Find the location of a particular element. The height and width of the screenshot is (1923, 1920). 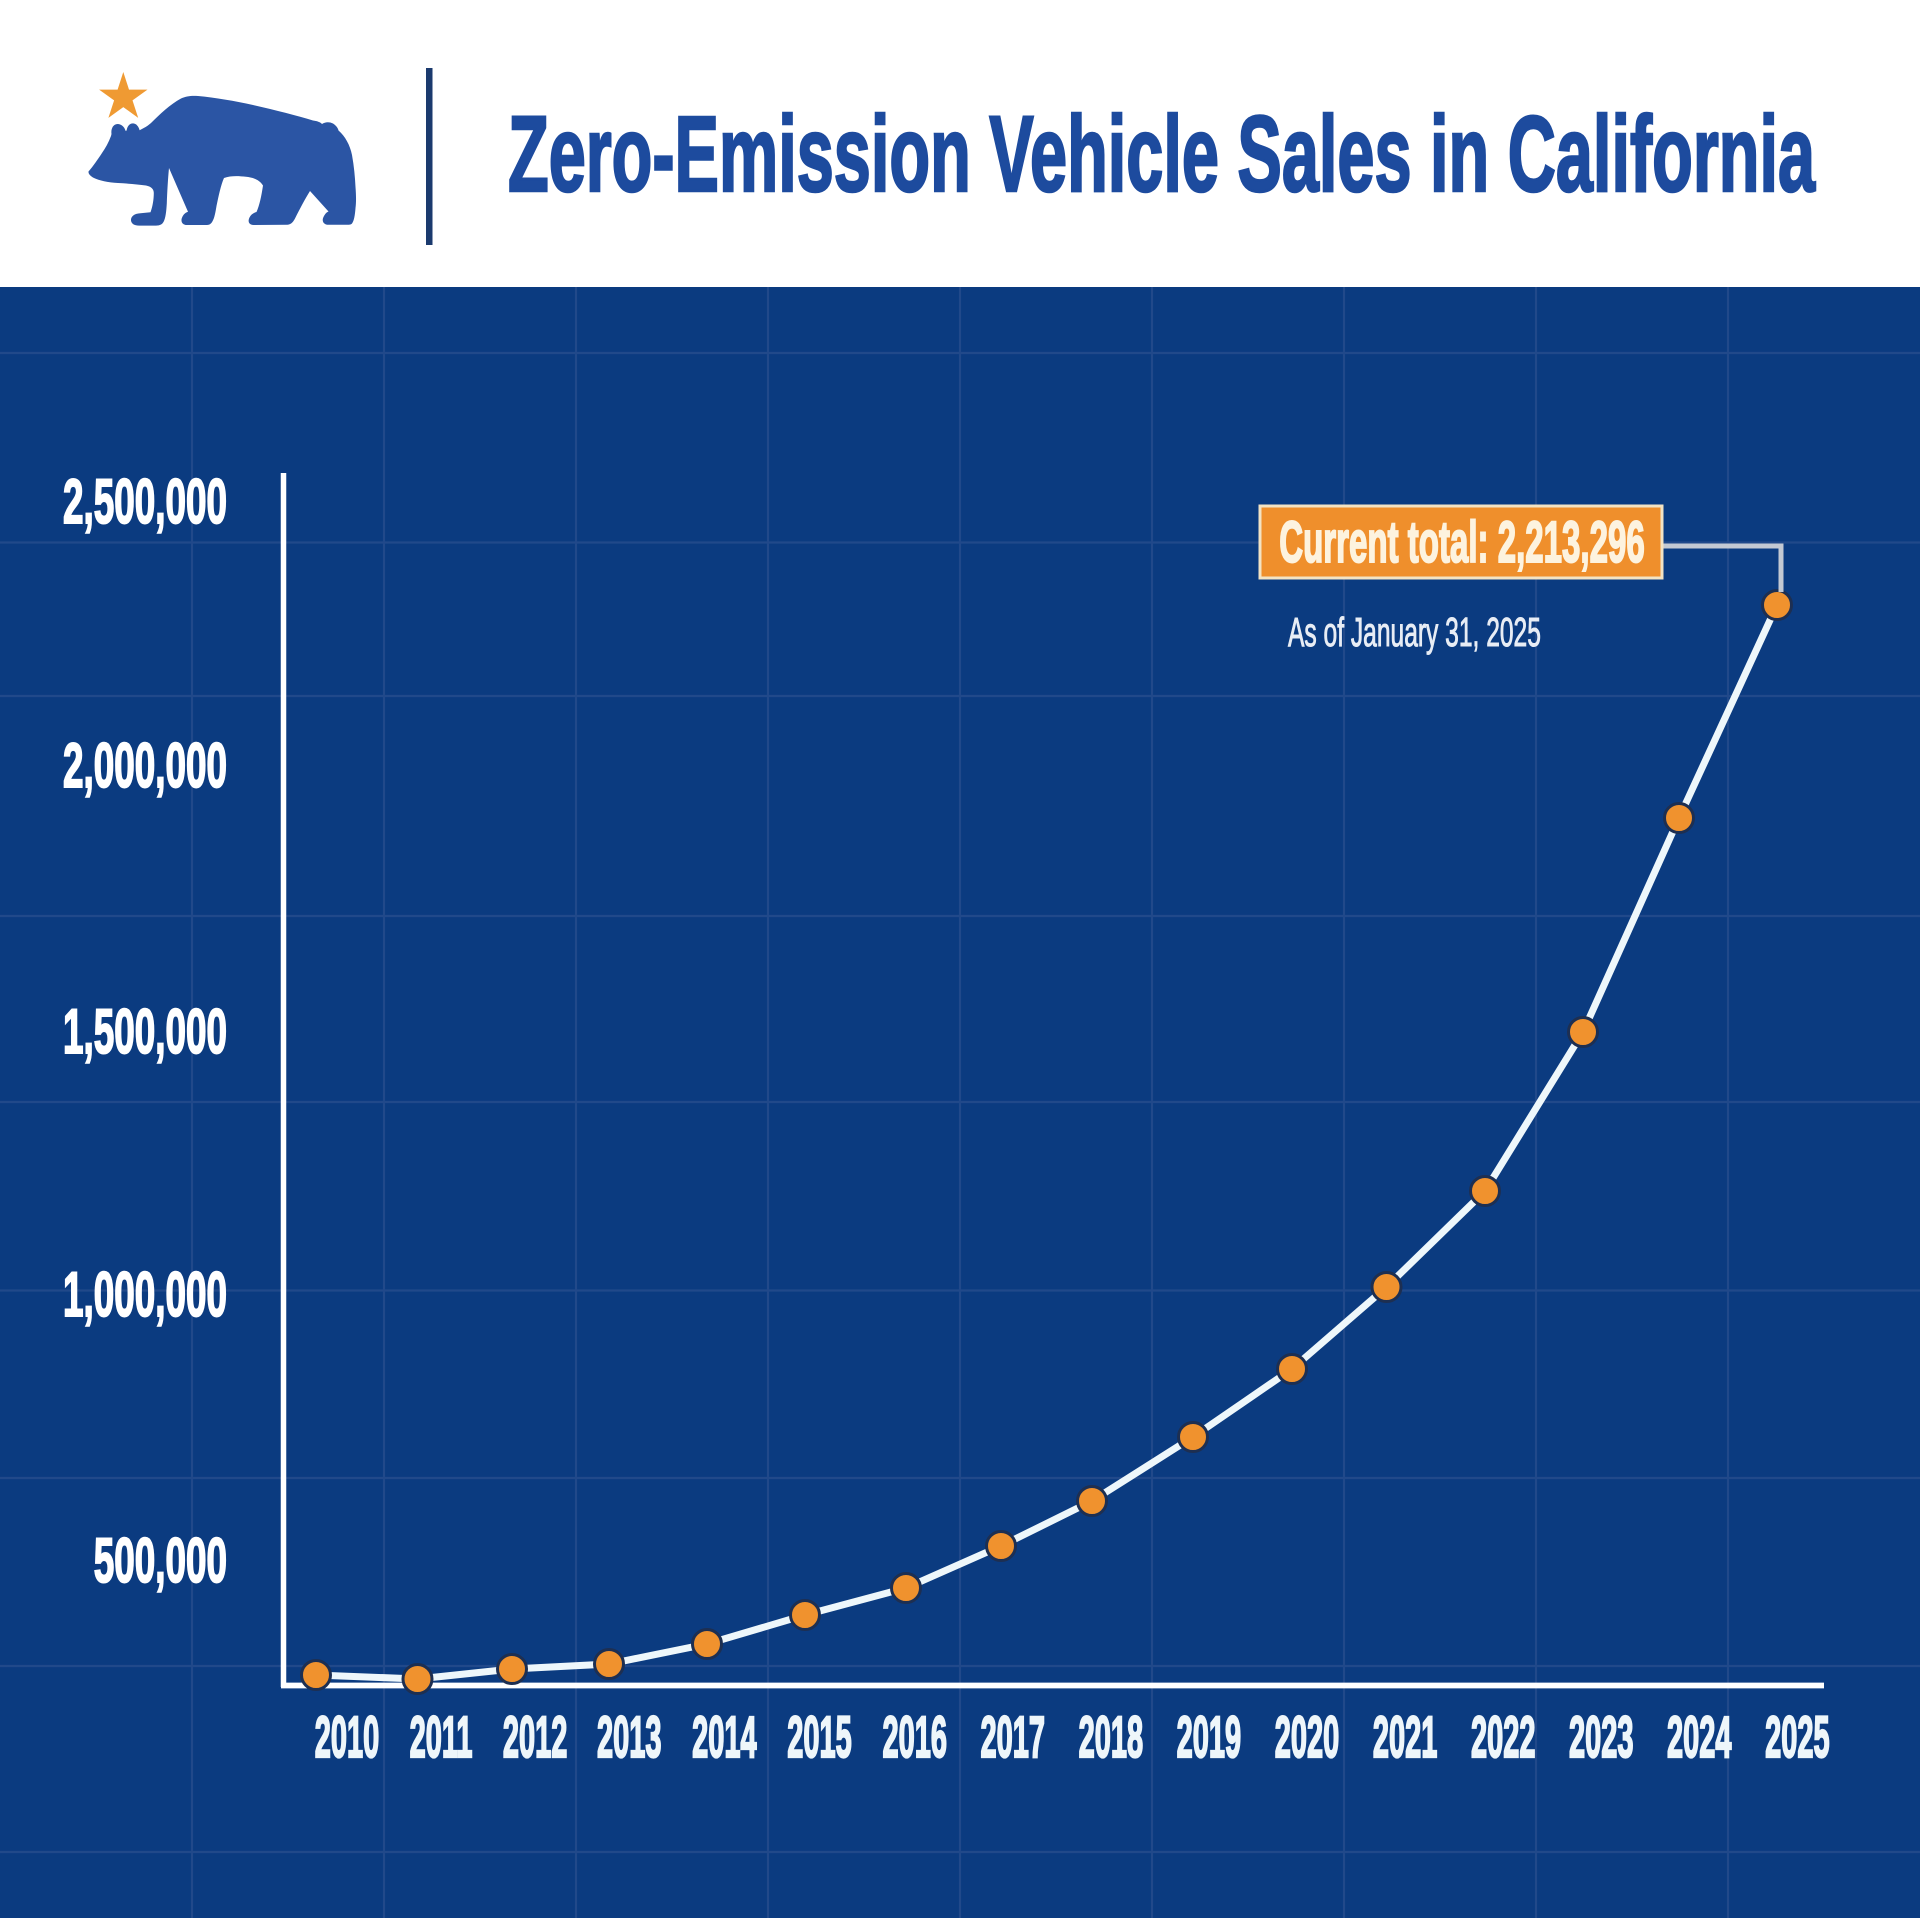

svg-text: 2,500,000 is located at coordinates (145, 501).